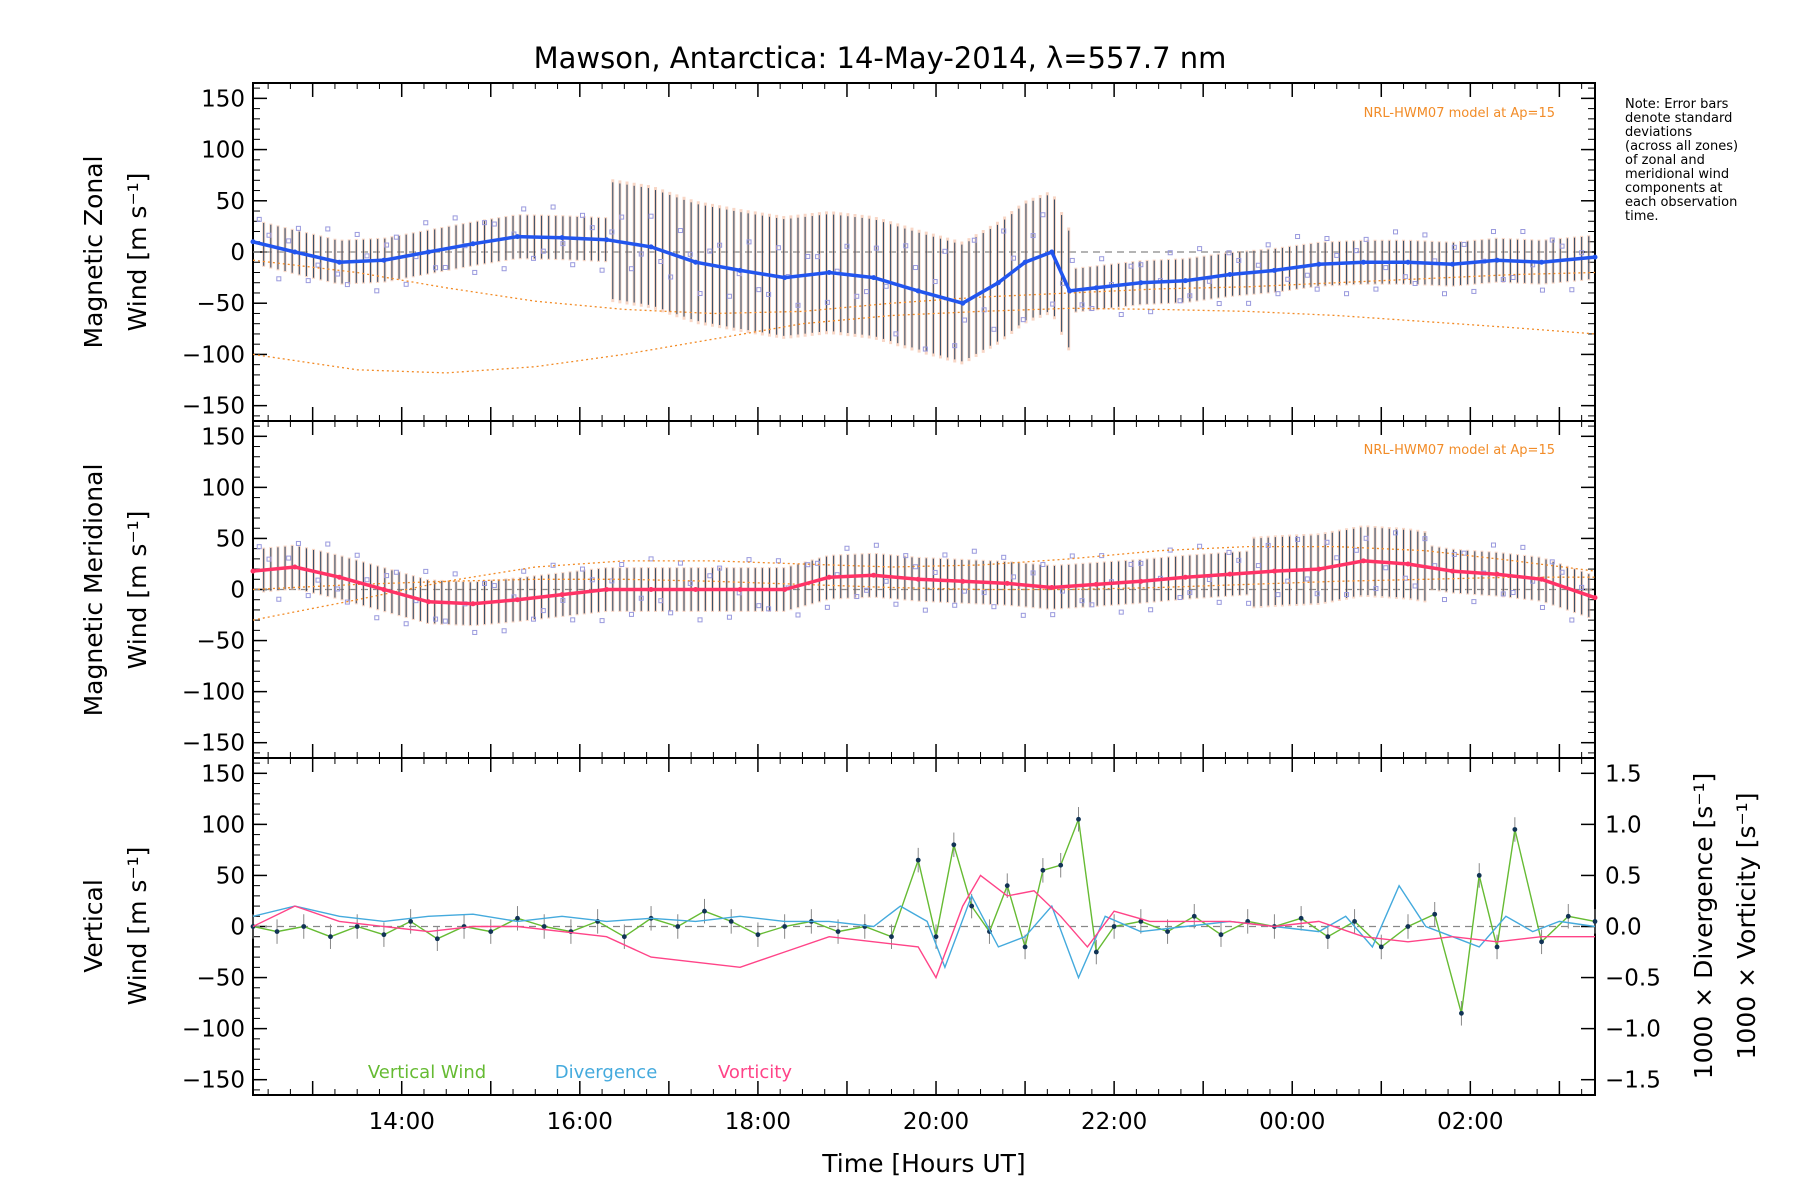 The image size is (1800, 1200). What do you see at coordinates (220, 642) in the screenshot?
I see `meridional-ytick-label: −50` at bounding box center [220, 642].